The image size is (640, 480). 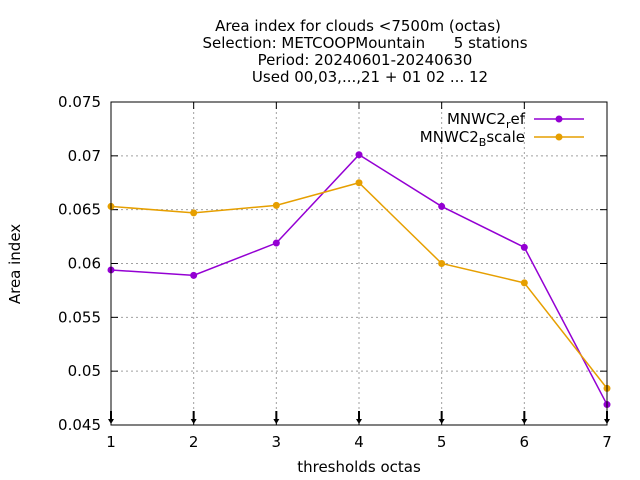 I want to click on x-tick-label: 7, so click(x=607, y=442).